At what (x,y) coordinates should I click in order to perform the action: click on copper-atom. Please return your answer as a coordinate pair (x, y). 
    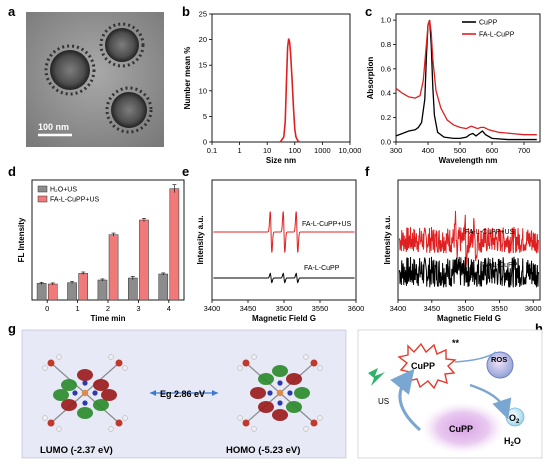
    Looking at the image, I should click on (85, 393).